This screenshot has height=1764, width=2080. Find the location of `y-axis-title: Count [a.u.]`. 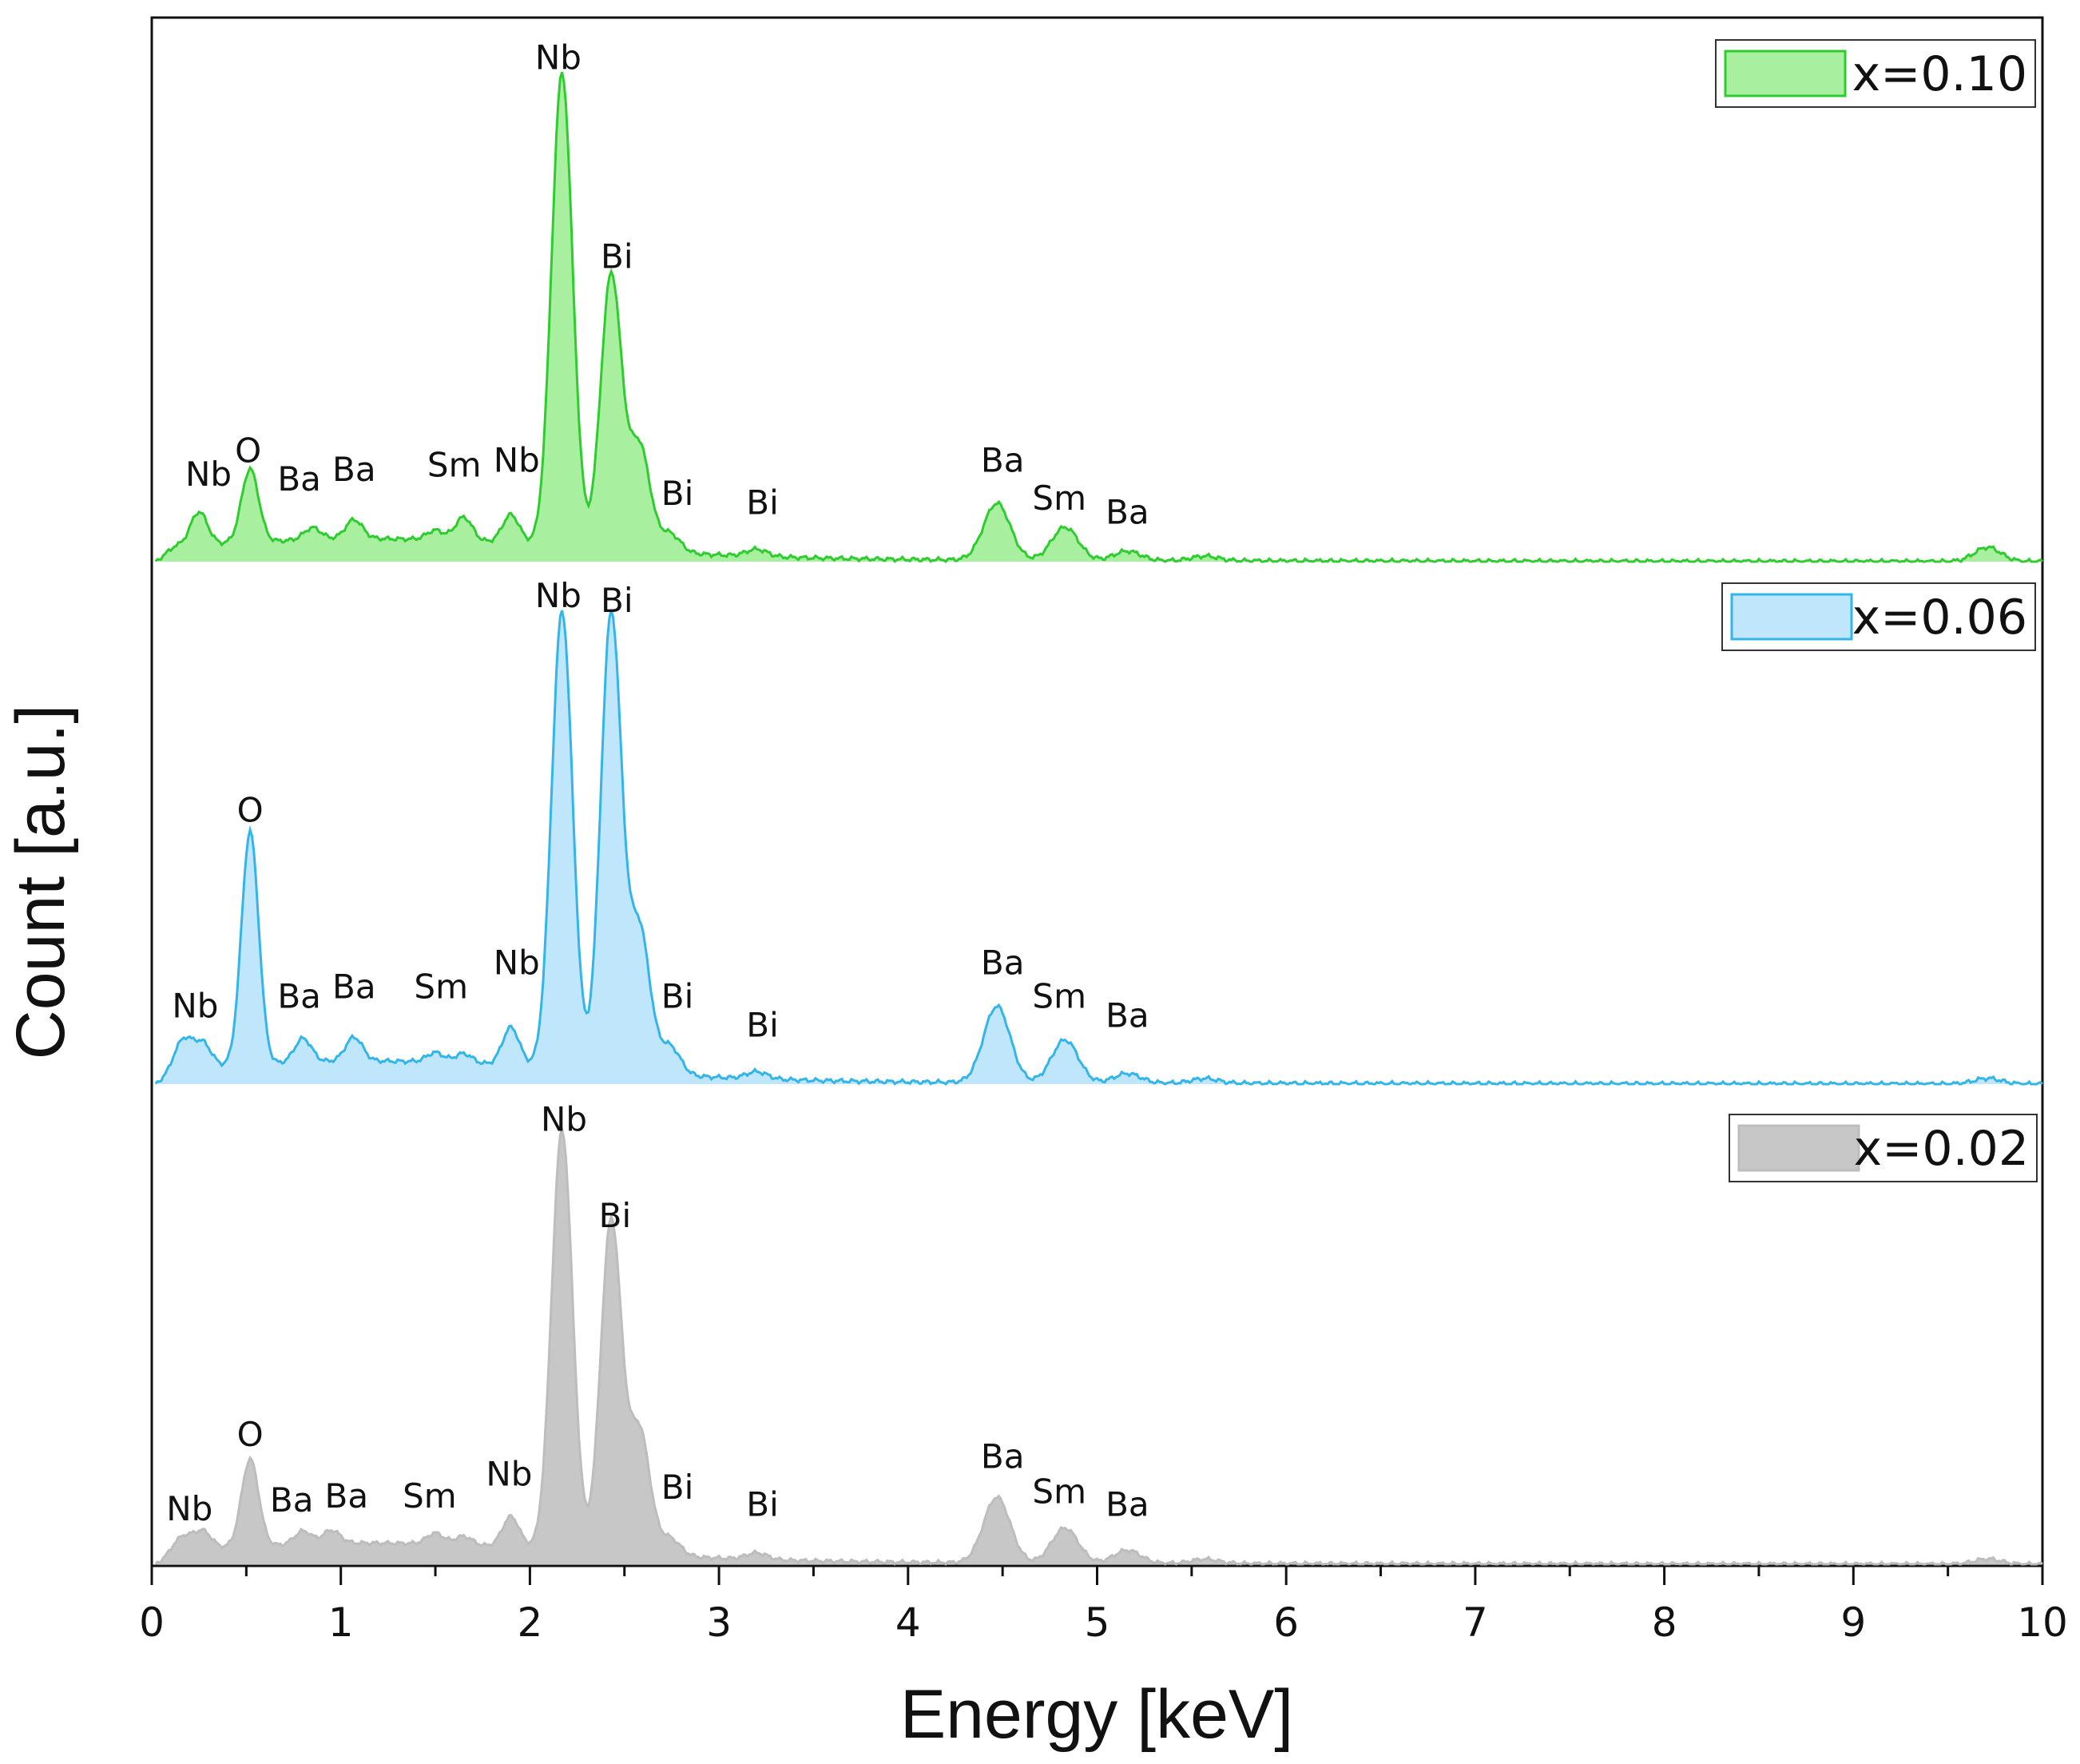

y-axis-title: Count [a.u.] is located at coordinates (40, 883).